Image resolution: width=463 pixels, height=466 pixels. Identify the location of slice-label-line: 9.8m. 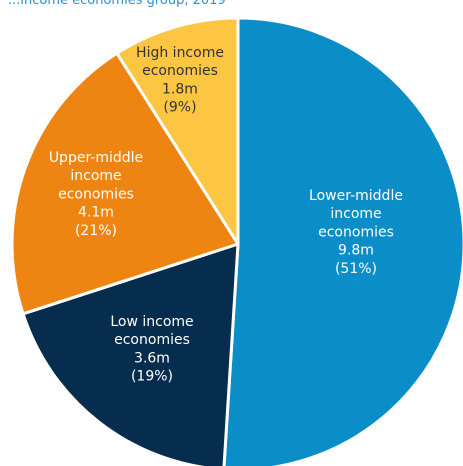
(356, 251).